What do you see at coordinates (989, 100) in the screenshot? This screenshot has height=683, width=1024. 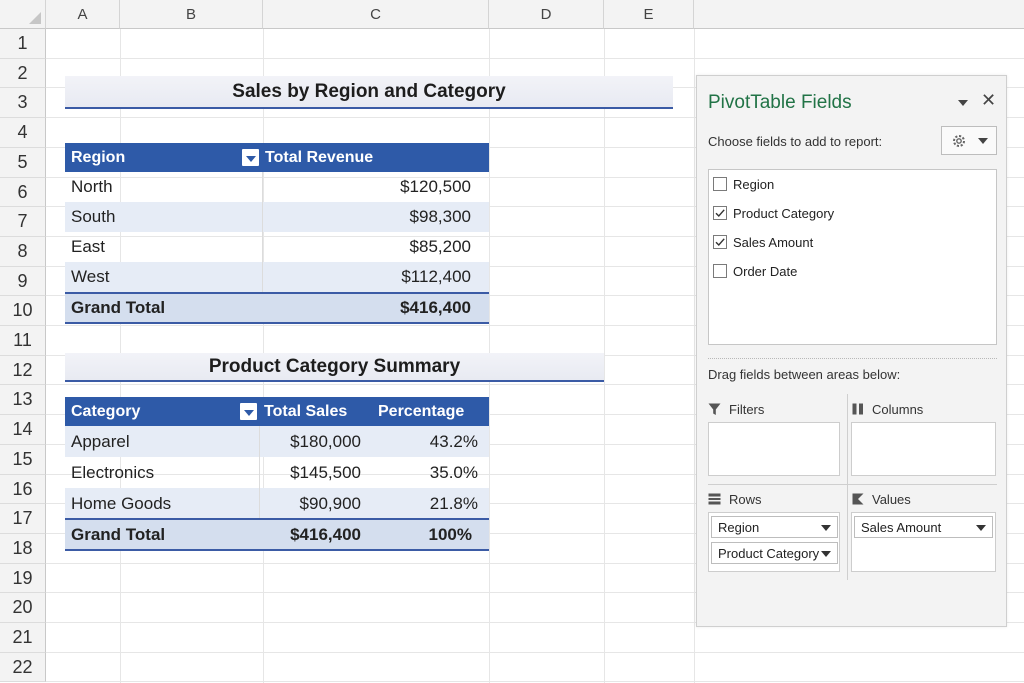 I see `close-icon: ✕` at bounding box center [989, 100].